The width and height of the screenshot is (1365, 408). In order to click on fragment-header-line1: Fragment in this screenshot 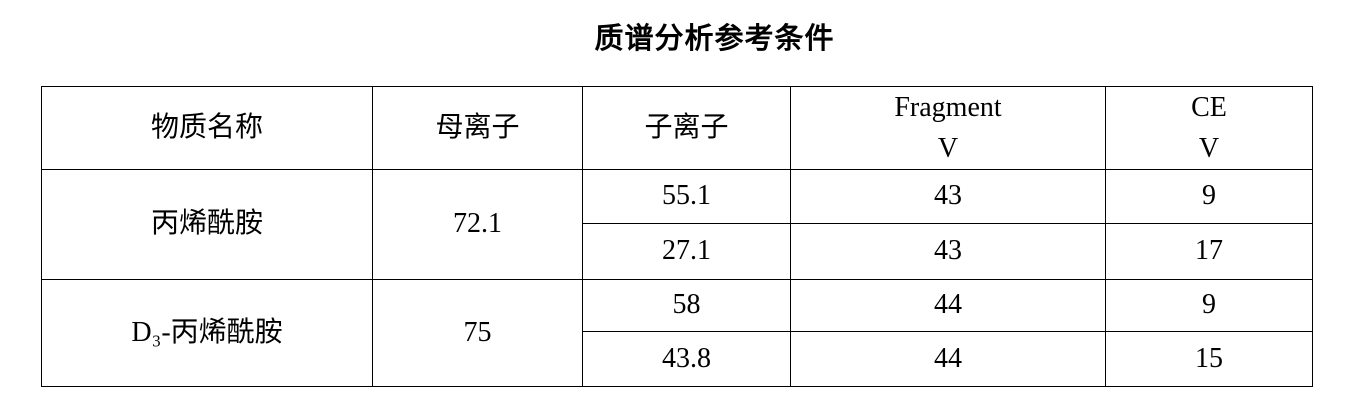, I will do `click(948, 107)`.